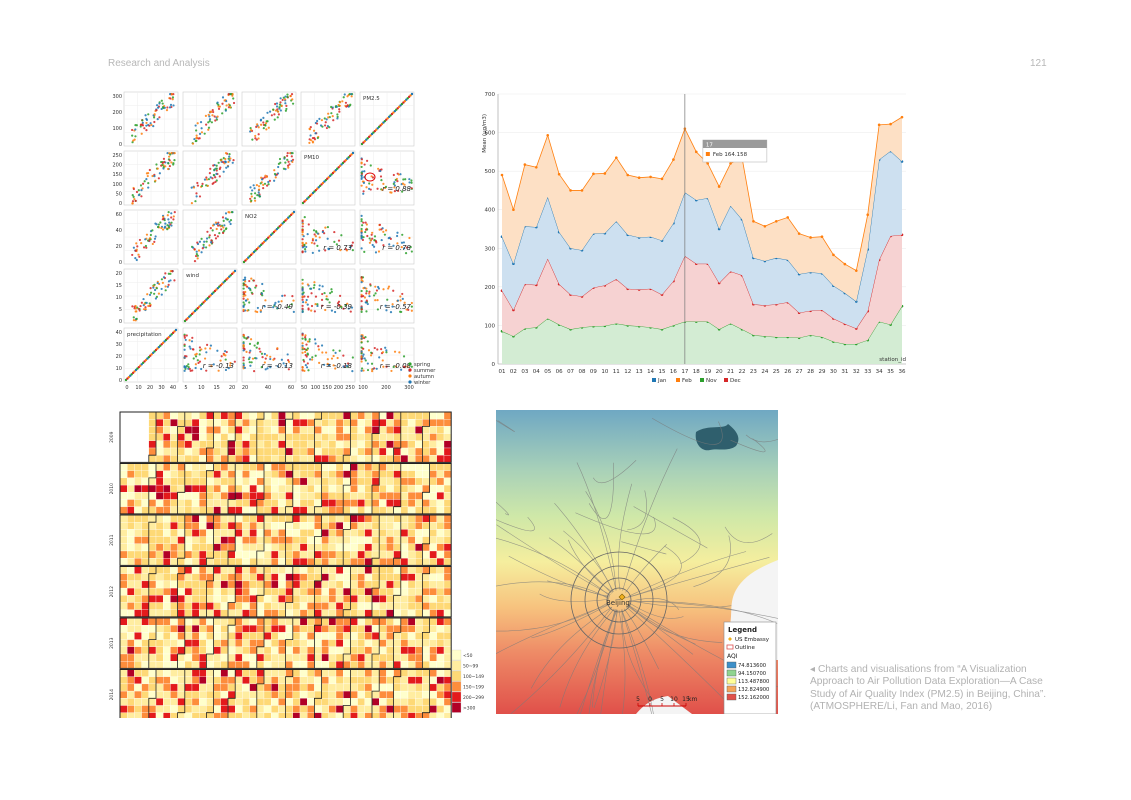 The width and height of the screenshot is (1131, 800). Describe the element at coordinates (719, 283) in the screenshot. I see `series-point` at that location.